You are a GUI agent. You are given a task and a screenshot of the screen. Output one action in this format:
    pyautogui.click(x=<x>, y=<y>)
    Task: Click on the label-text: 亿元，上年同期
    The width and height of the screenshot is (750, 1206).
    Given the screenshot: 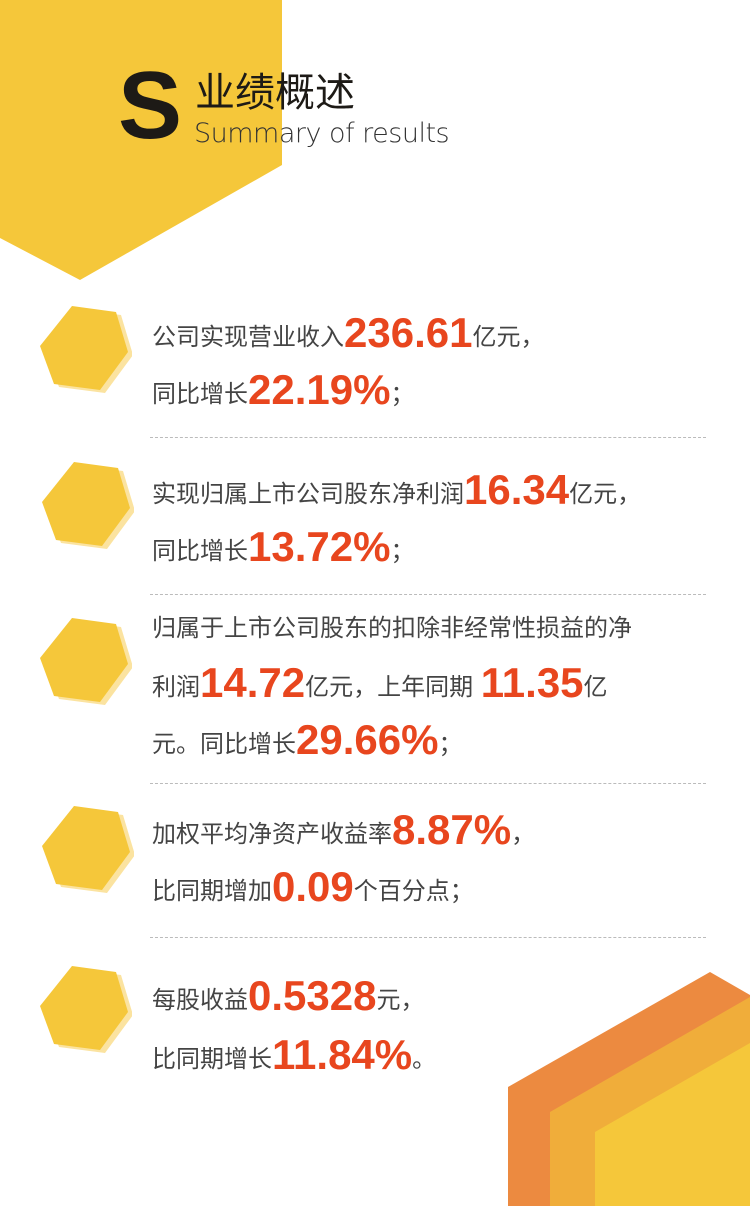 What is the action you would take?
    pyautogui.click(x=393, y=687)
    